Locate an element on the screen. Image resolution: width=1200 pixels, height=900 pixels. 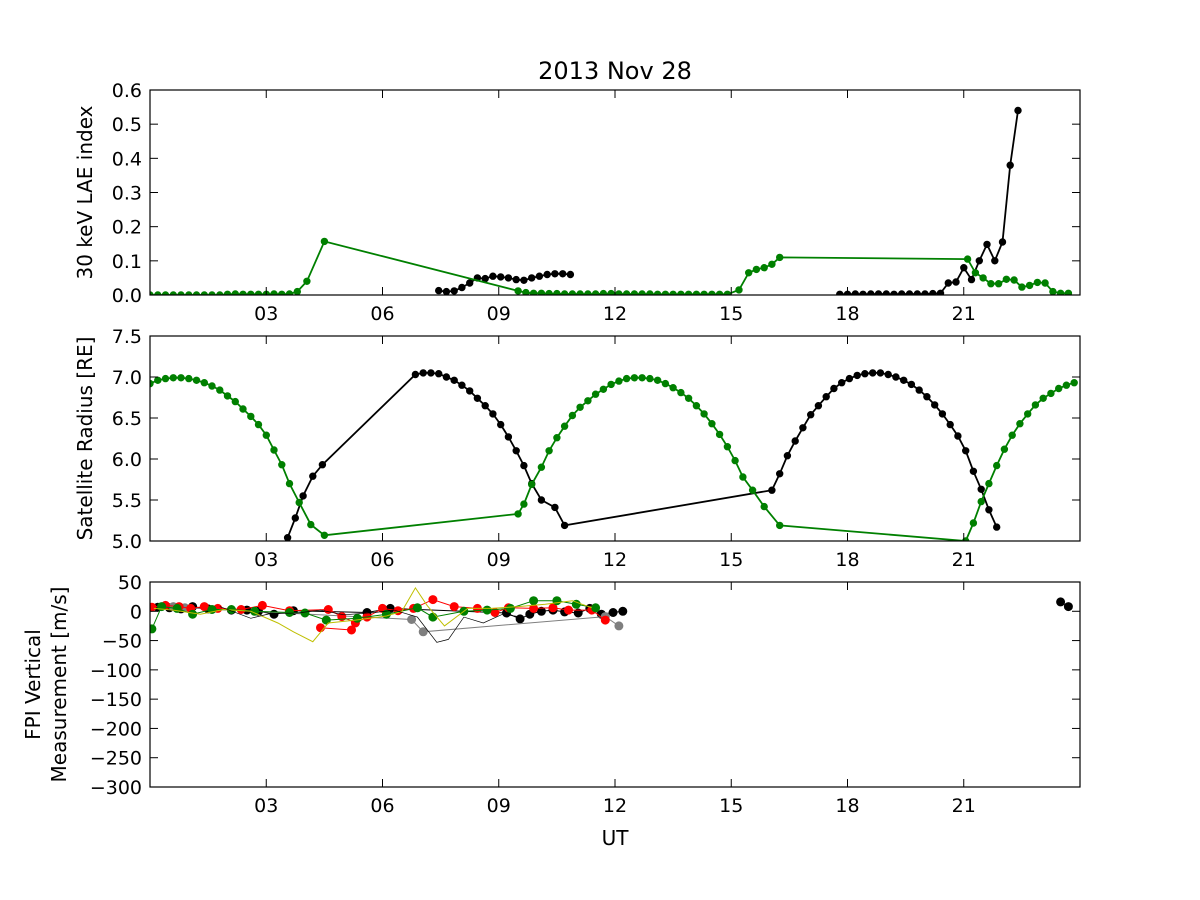
x-tick-label: 18 is located at coordinates (847, 314).